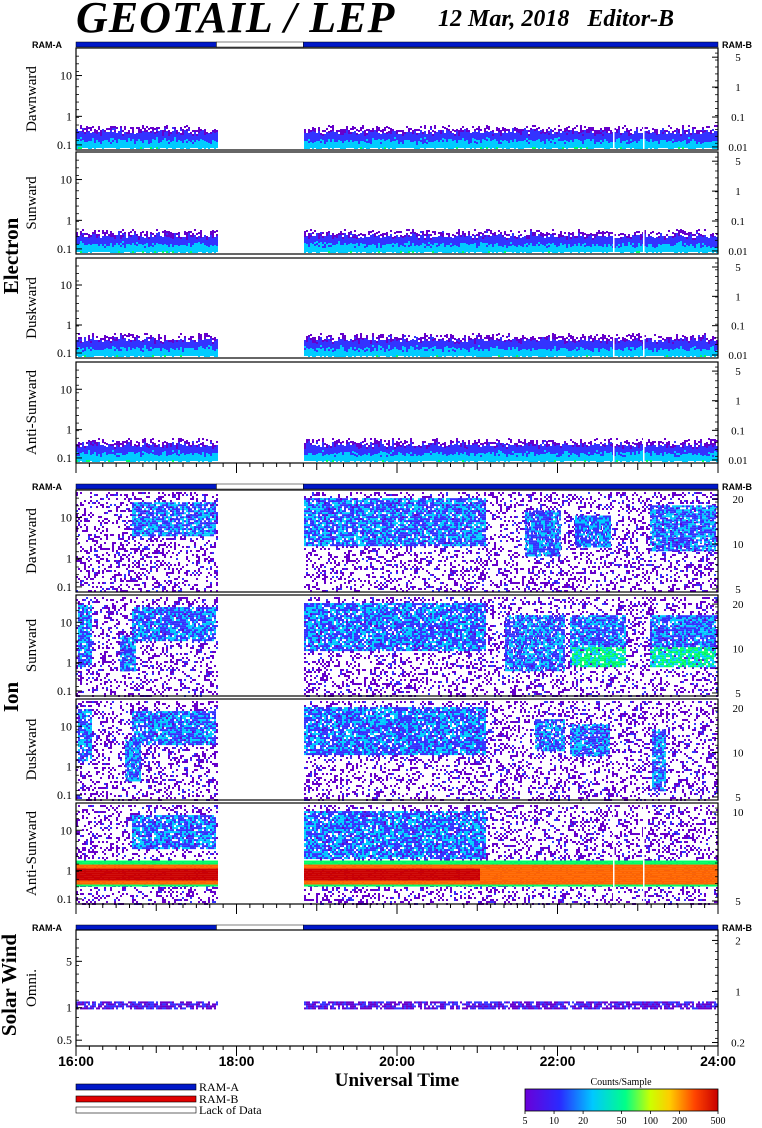  I want to click on panel-label: Omni., so click(32, 988).